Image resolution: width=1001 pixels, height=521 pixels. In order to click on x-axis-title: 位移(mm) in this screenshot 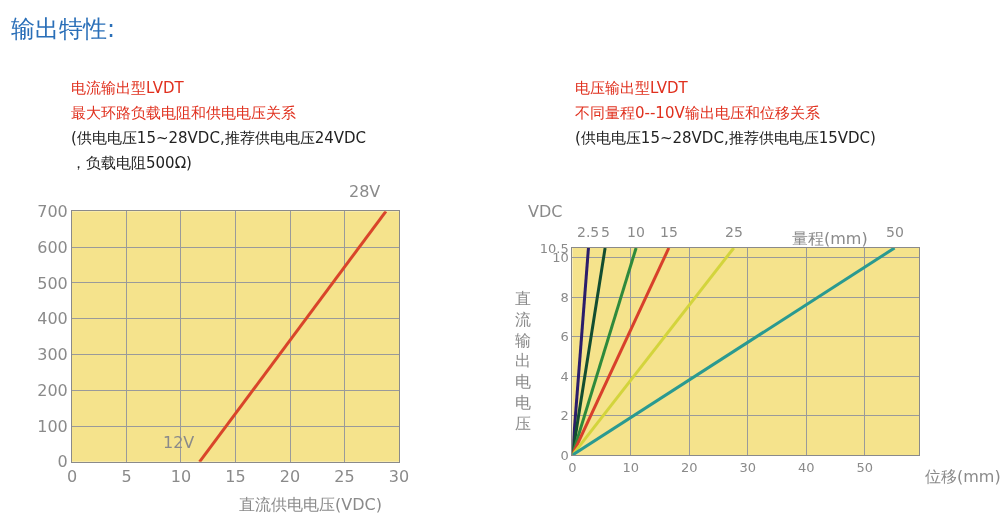, I will do `click(963, 476)`.